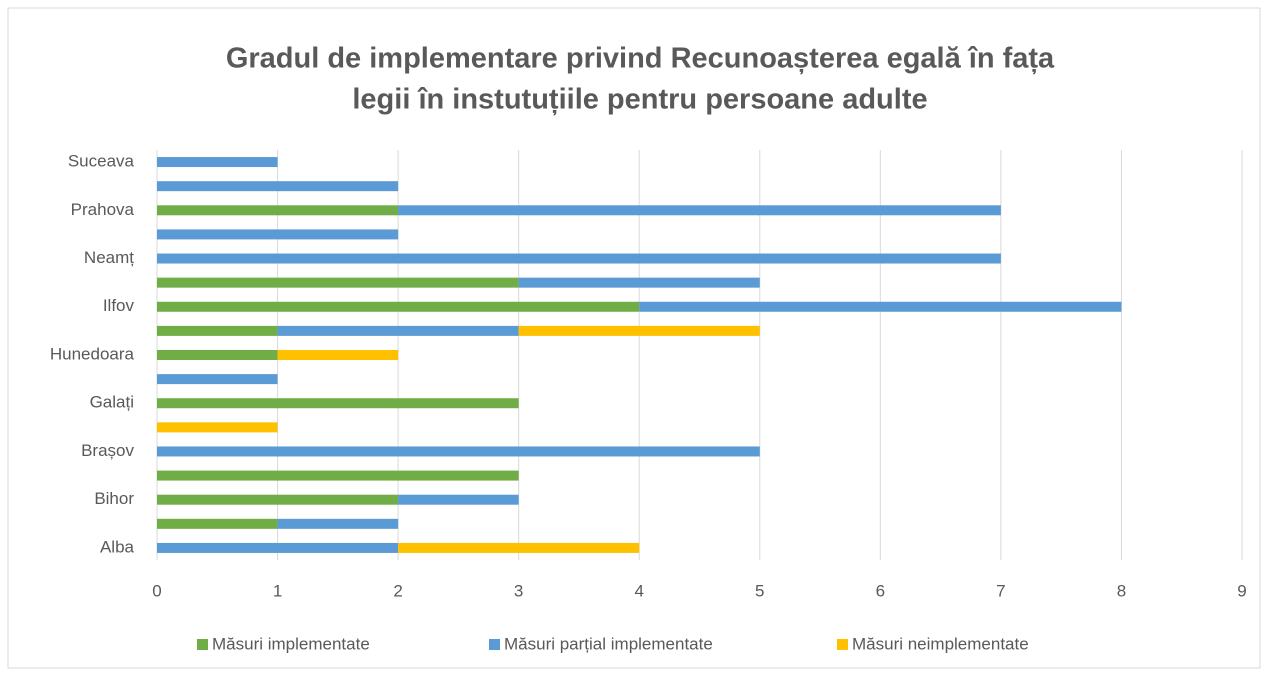 The image size is (1267, 681). Describe the element at coordinates (156, 590) in the screenshot. I see `x-tick-label: 0` at that location.